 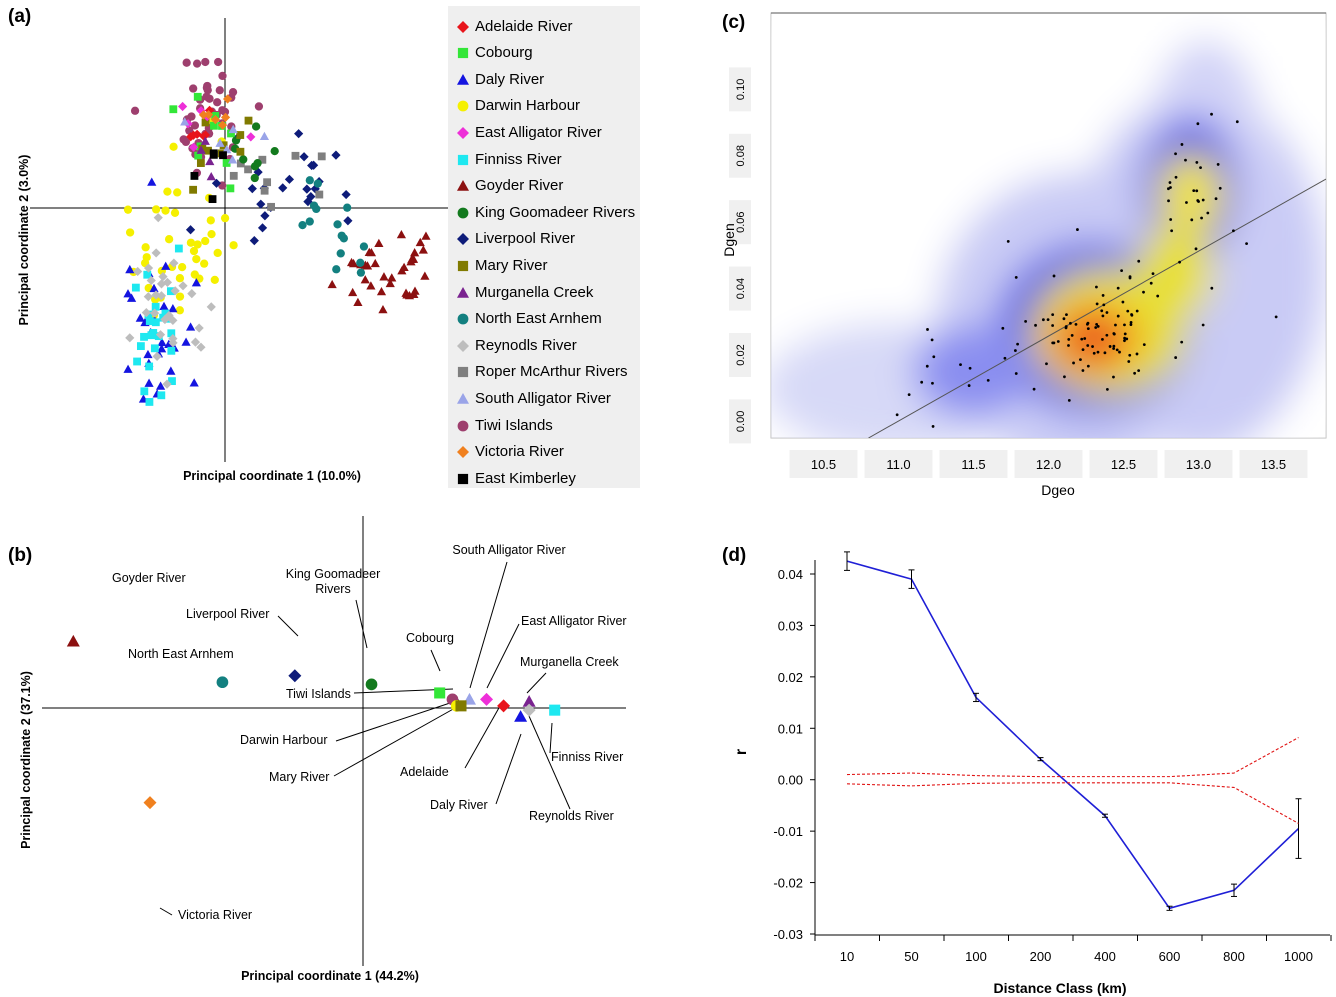 What do you see at coordinates (267, 182) in the screenshot?
I see `point-roper-mcarthur-rivers` at bounding box center [267, 182].